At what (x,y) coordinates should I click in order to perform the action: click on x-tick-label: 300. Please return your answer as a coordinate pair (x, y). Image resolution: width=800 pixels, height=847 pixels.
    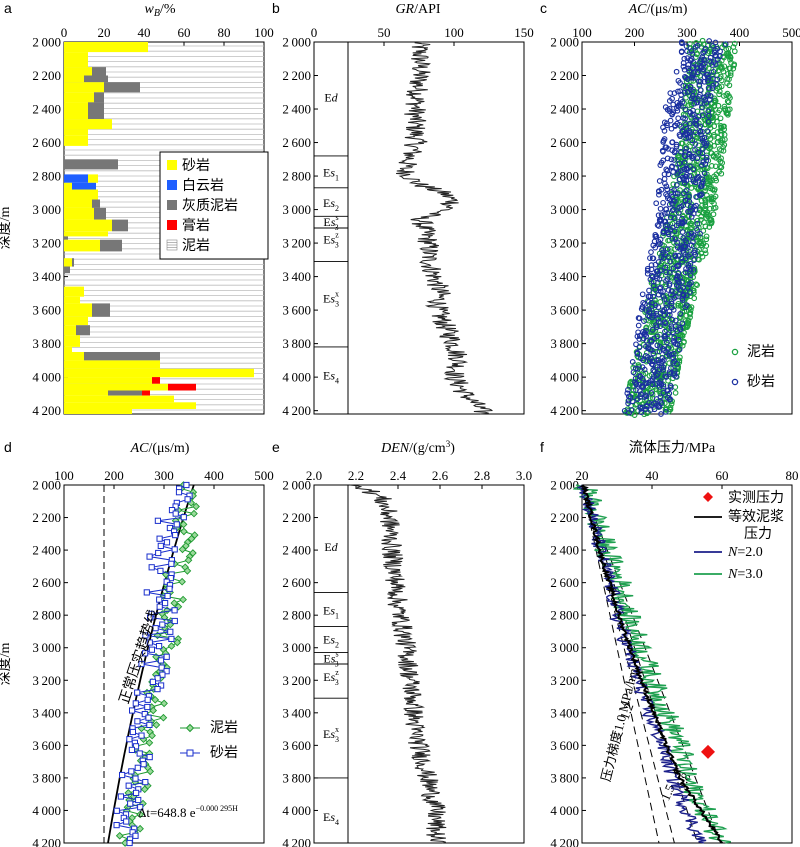
    Looking at the image, I should click on (687, 32).